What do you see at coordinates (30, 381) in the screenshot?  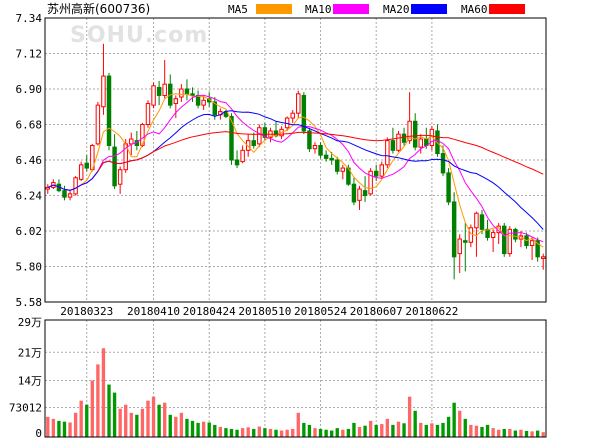 I see `volume-tick-label: 14万` at bounding box center [30, 381].